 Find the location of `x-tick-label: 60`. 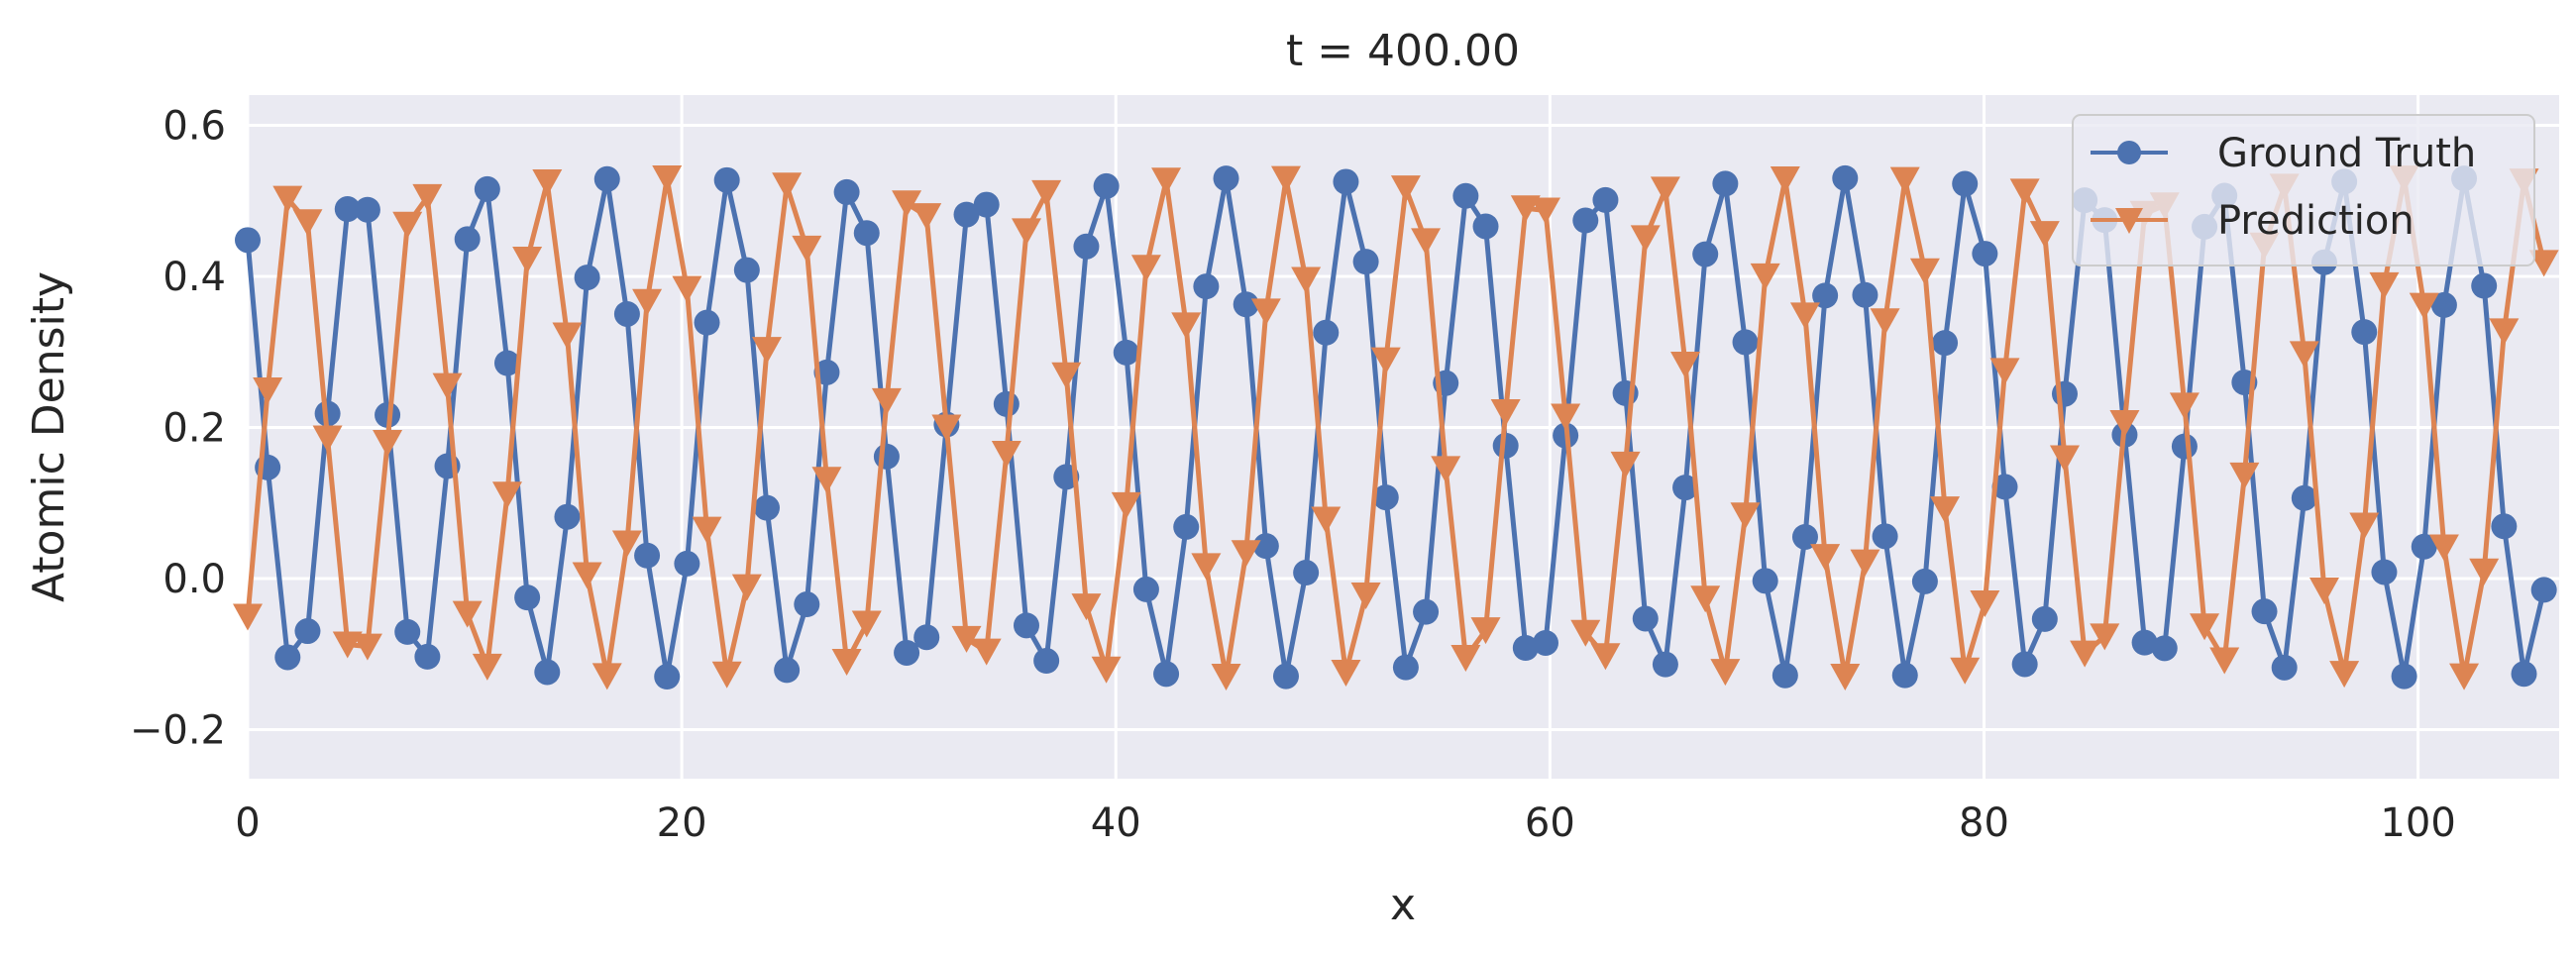

x-tick-label: 60 is located at coordinates (1550, 823).